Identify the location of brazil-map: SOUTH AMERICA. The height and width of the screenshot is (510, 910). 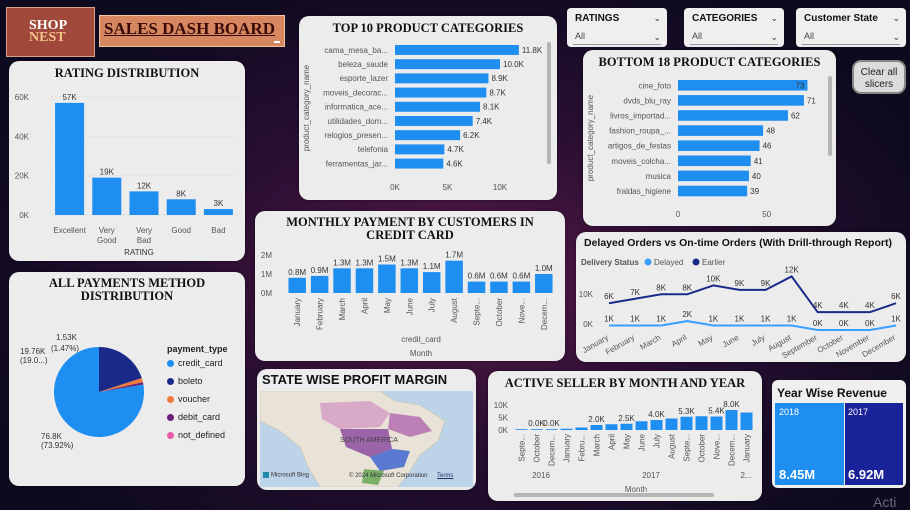
(366, 439).